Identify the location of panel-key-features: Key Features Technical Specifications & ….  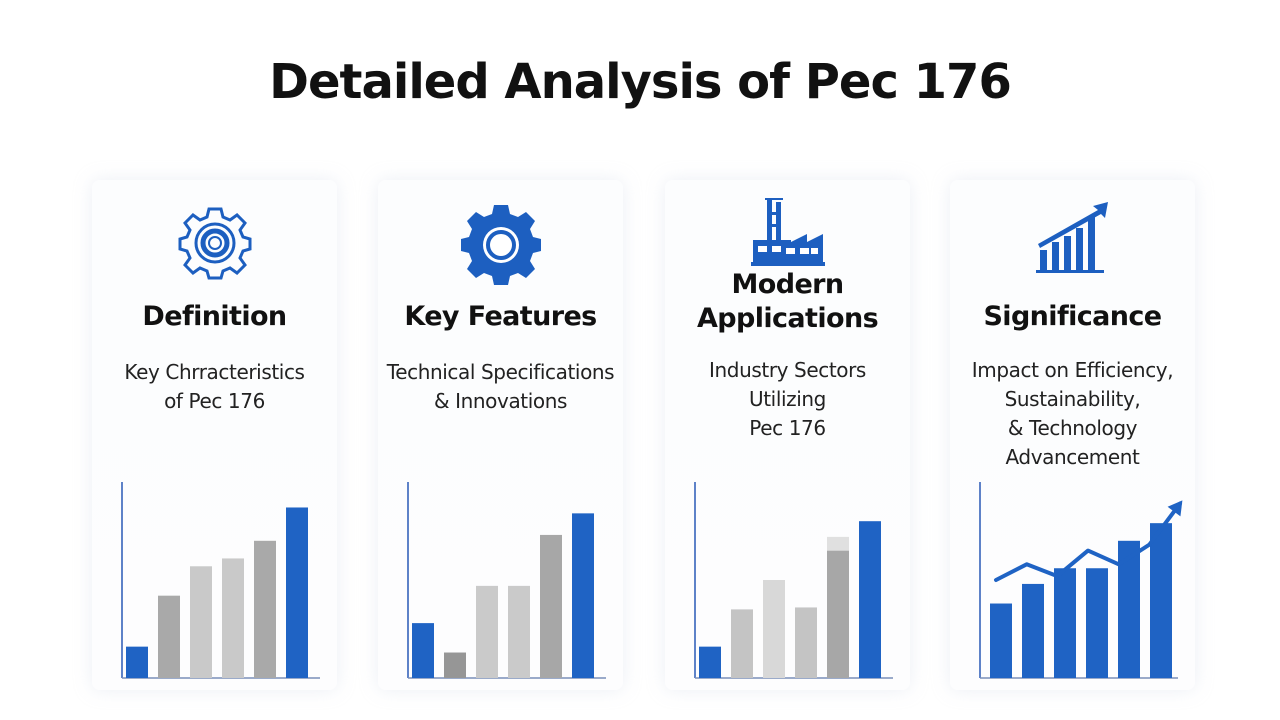
(500, 435).